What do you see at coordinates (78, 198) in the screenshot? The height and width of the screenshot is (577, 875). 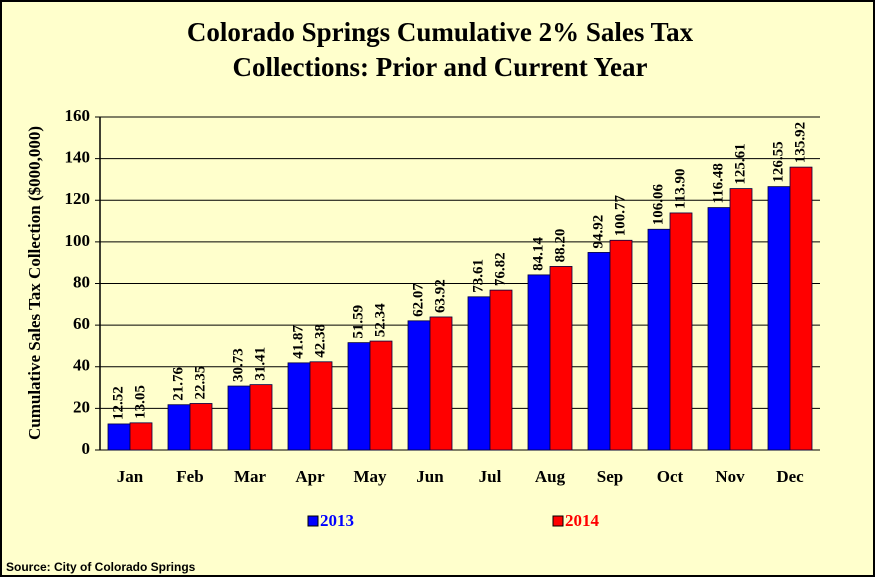 I see `y-tick-label: 120` at bounding box center [78, 198].